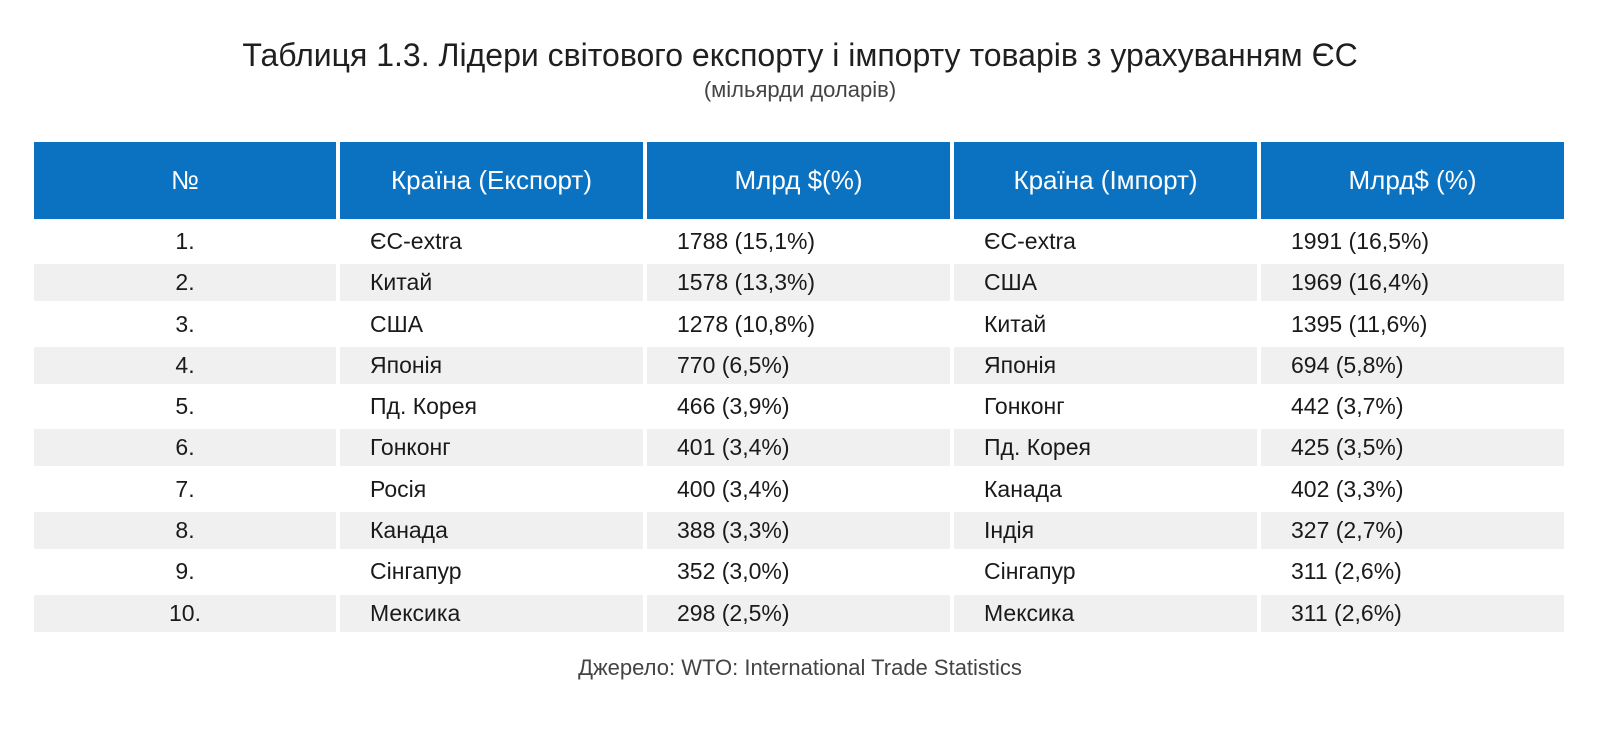 The height and width of the screenshot is (736, 1600). What do you see at coordinates (733, 571) in the screenshot?
I see `export-value-cell: 352 (3,0%)` at bounding box center [733, 571].